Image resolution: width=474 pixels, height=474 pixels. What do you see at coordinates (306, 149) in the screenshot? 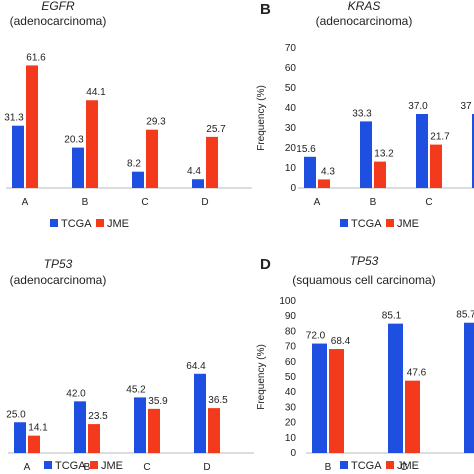
I see `data-label: 15.6` at bounding box center [306, 149].